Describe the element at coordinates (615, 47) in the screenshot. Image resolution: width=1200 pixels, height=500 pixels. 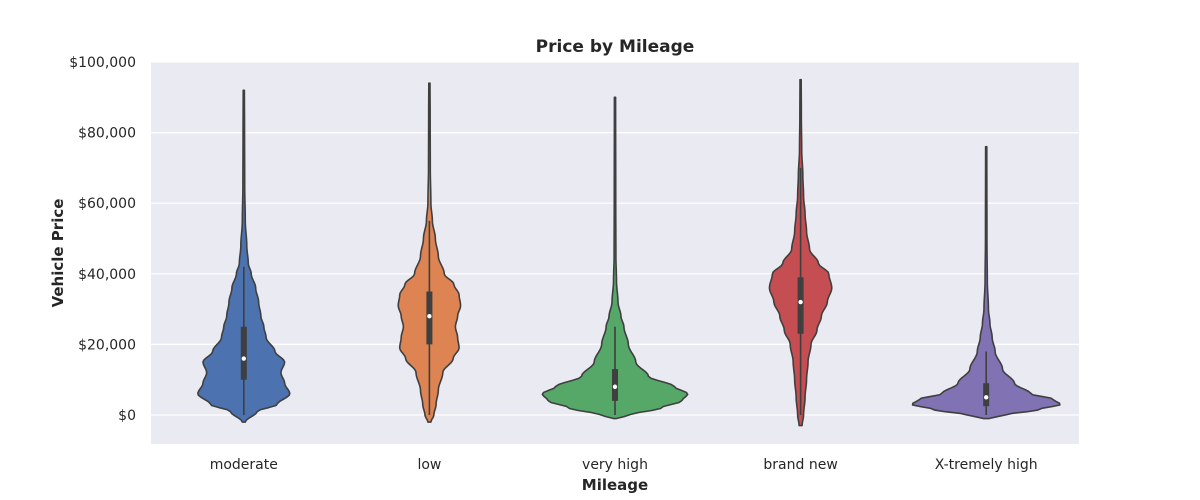
I see `chart-title: Price by Mileage` at that location.